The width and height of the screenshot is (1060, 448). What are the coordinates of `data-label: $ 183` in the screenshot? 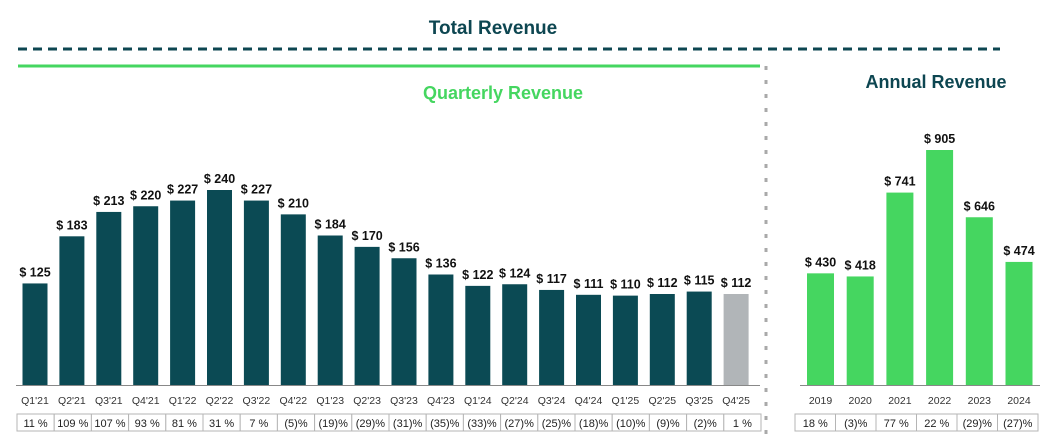 It's located at (71, 225).